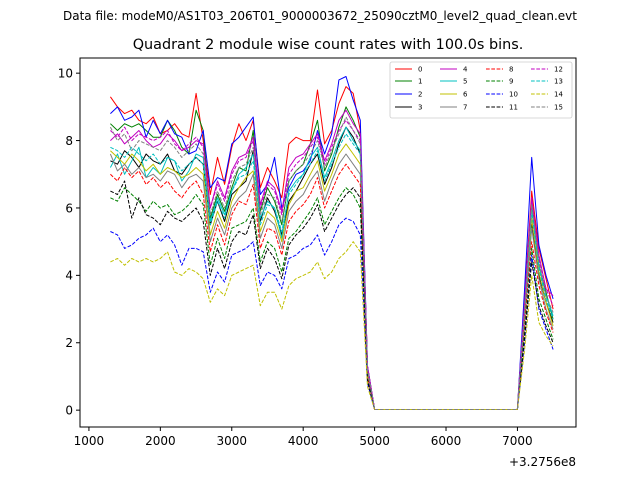  I want to click on y-tick-label: 0, so click(69, 410).